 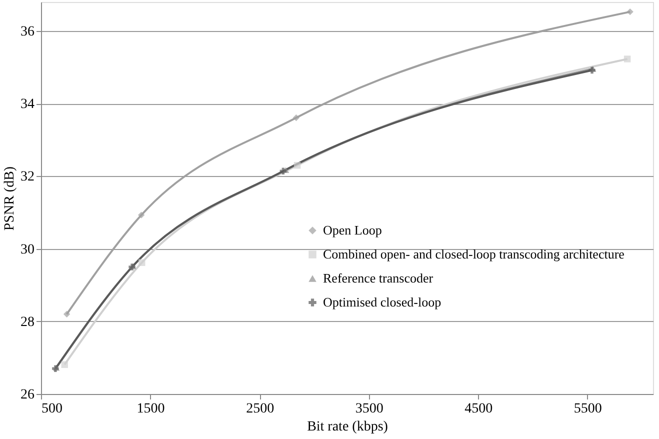 I want to click on x-tick-label: 3500, so click(x=369, y=409).